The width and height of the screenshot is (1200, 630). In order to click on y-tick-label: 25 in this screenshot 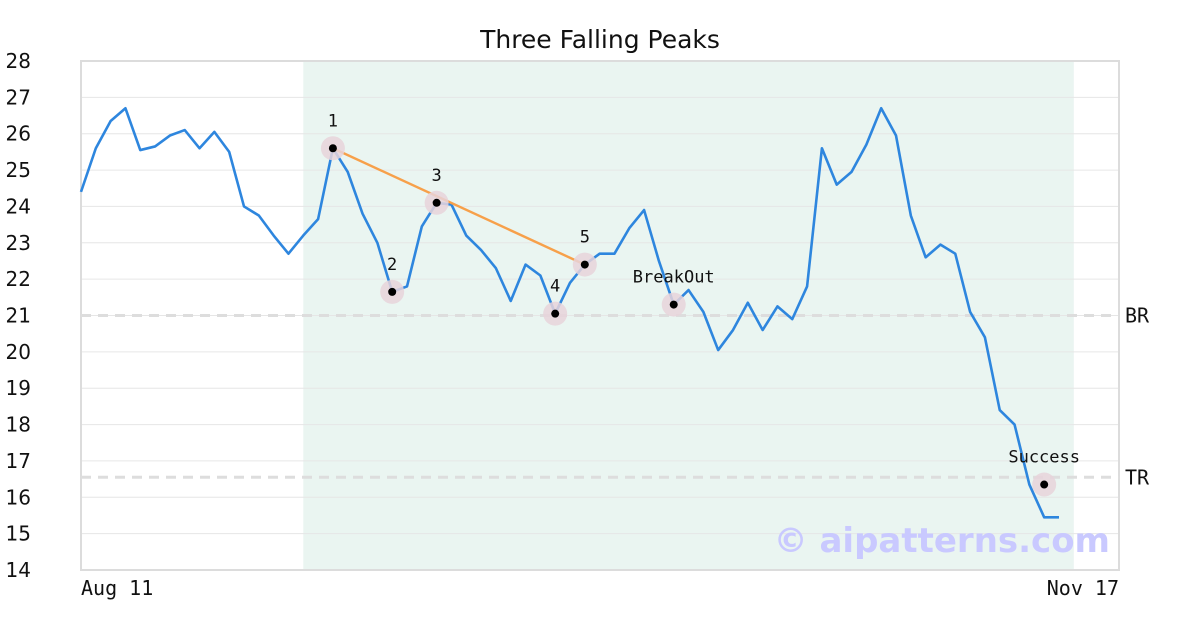, I will do `click(18, 170)`.